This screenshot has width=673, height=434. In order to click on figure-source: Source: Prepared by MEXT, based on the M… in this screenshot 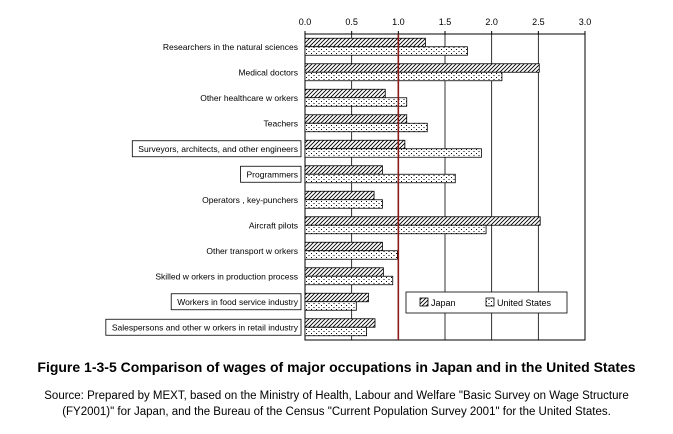, I will do `click(336, 404)`.